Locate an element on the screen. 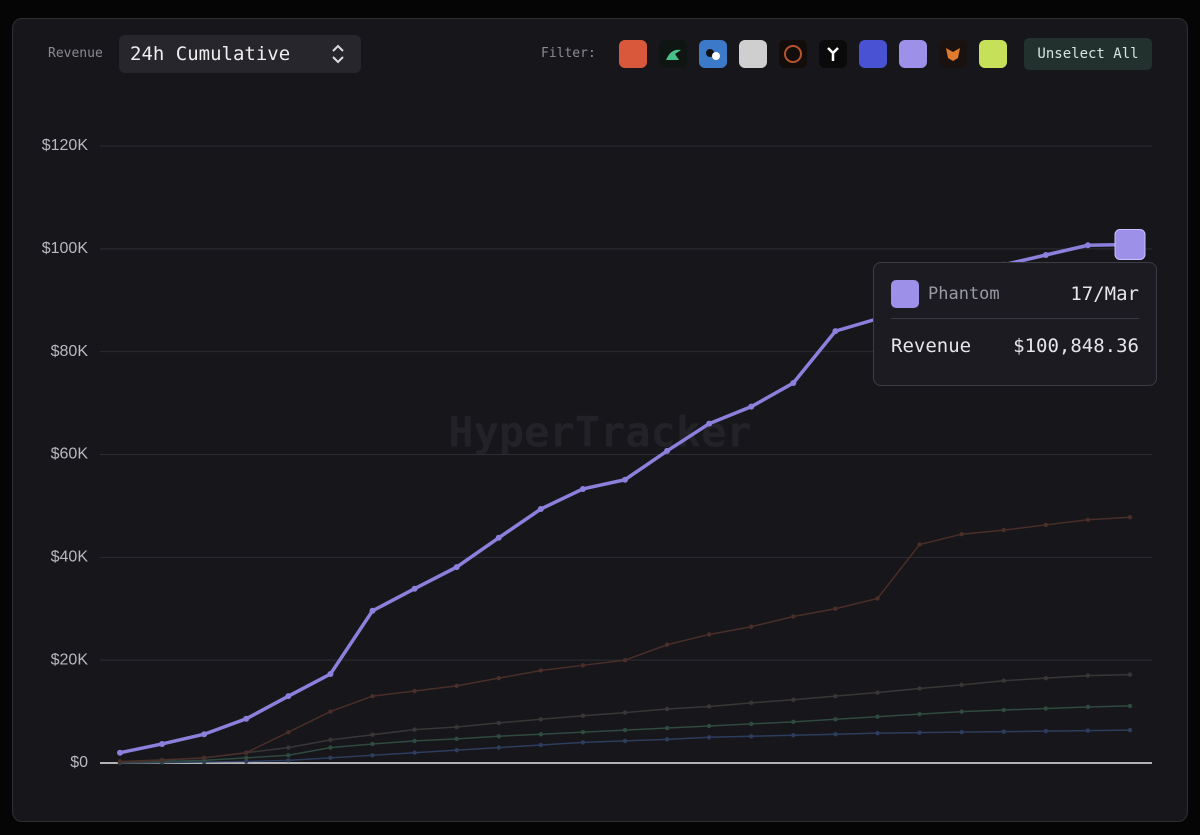 This screenshot has width=1200, height=835. y-tick-label: $120K is located at coordinates (65, 145).